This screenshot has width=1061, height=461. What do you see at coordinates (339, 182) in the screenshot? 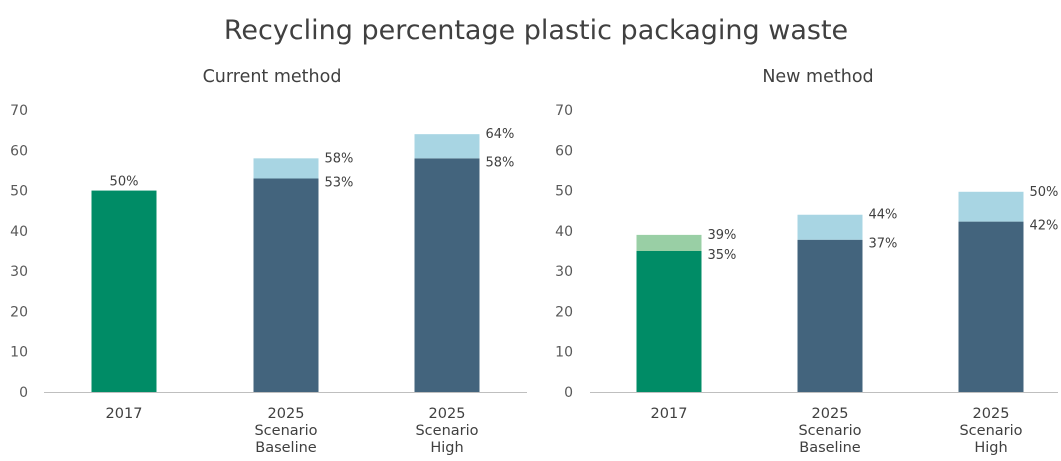
I see `data-label-base: 53%` at bounding box center [339, 182].